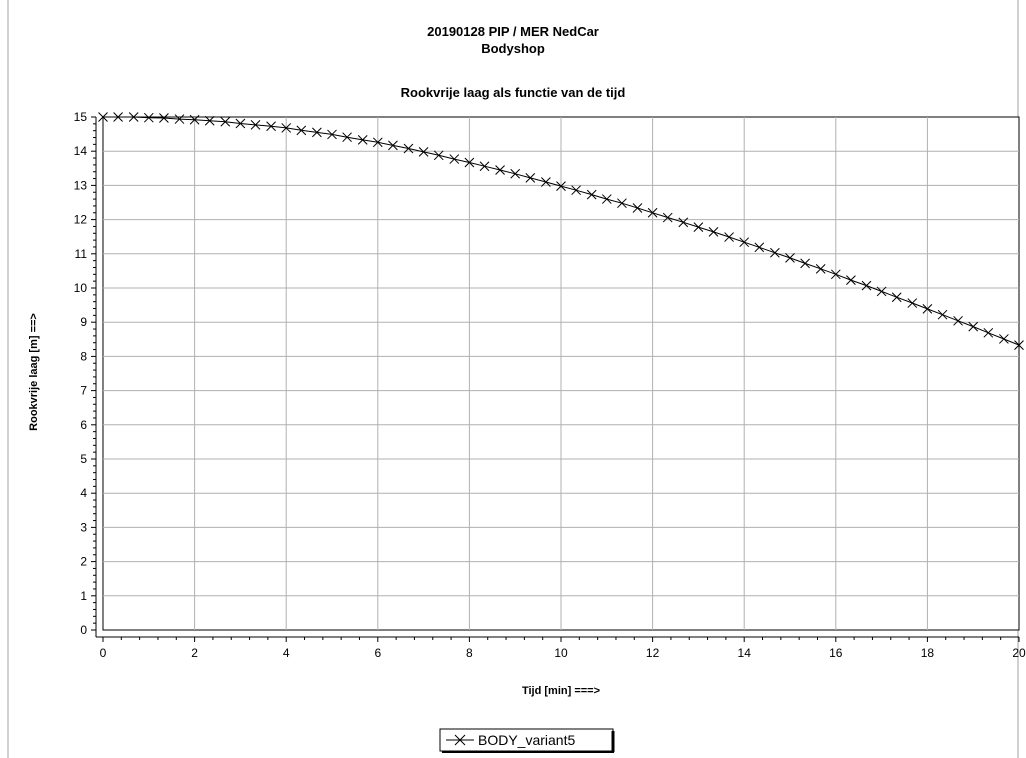  What do you see at coordinates (561, 653) in the screenshot?
I see `x-tick-label: 10` at bounding box center [561, 653].